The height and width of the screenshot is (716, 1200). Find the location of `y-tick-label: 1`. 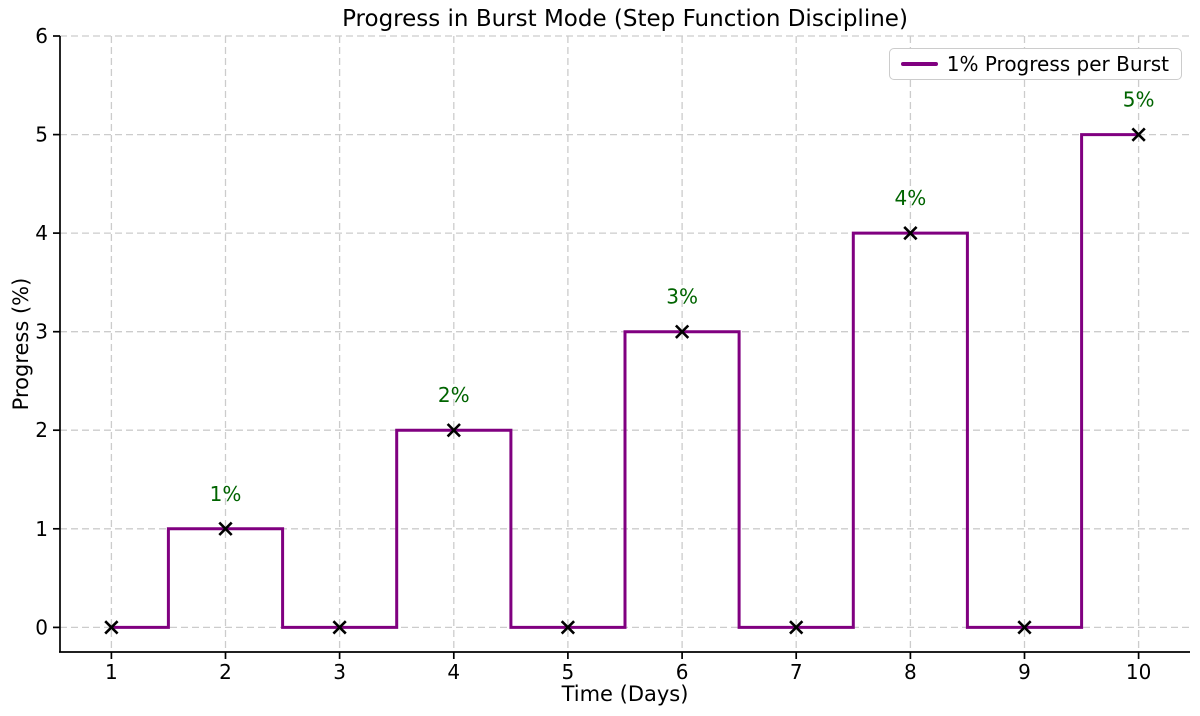

y-tick-label: 1 is located at coordinates (41, 529).